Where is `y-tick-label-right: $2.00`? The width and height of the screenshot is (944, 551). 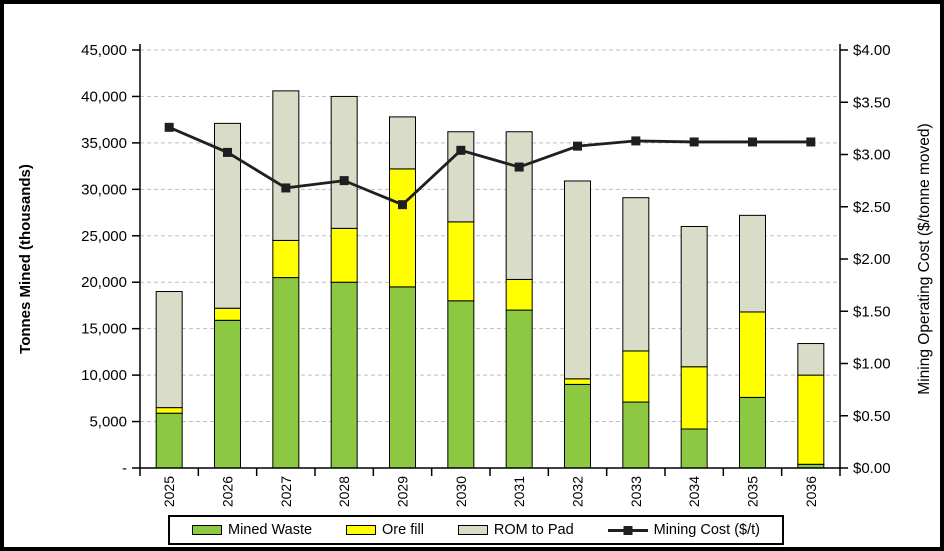 y-tick-label-right: $2.00 is located at coordinates (872, 259).